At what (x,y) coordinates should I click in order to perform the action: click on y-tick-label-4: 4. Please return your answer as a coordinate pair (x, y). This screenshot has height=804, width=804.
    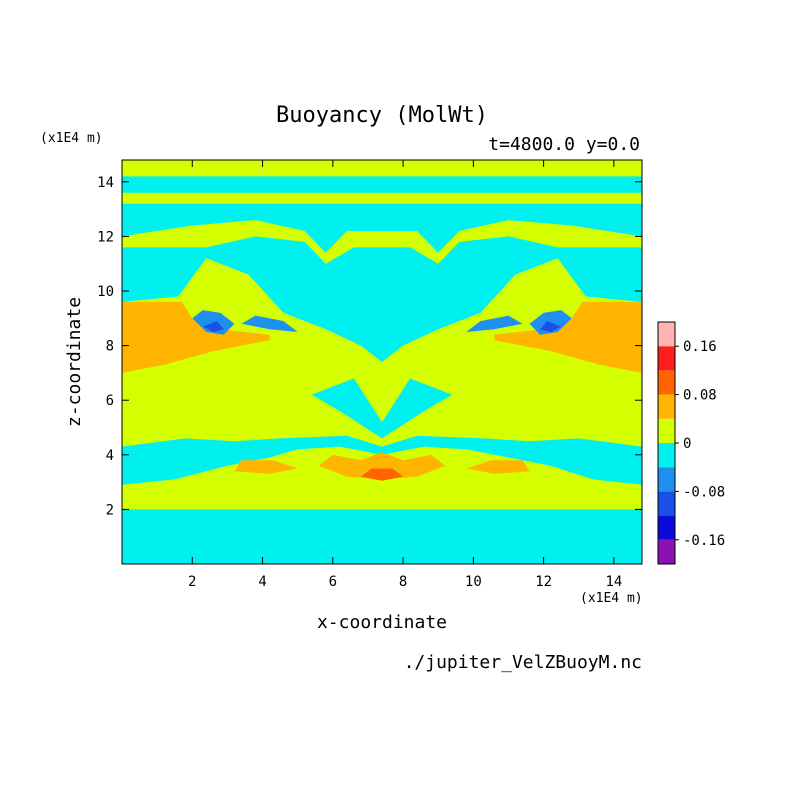
    Looking at the image, I should click on (110, 456).